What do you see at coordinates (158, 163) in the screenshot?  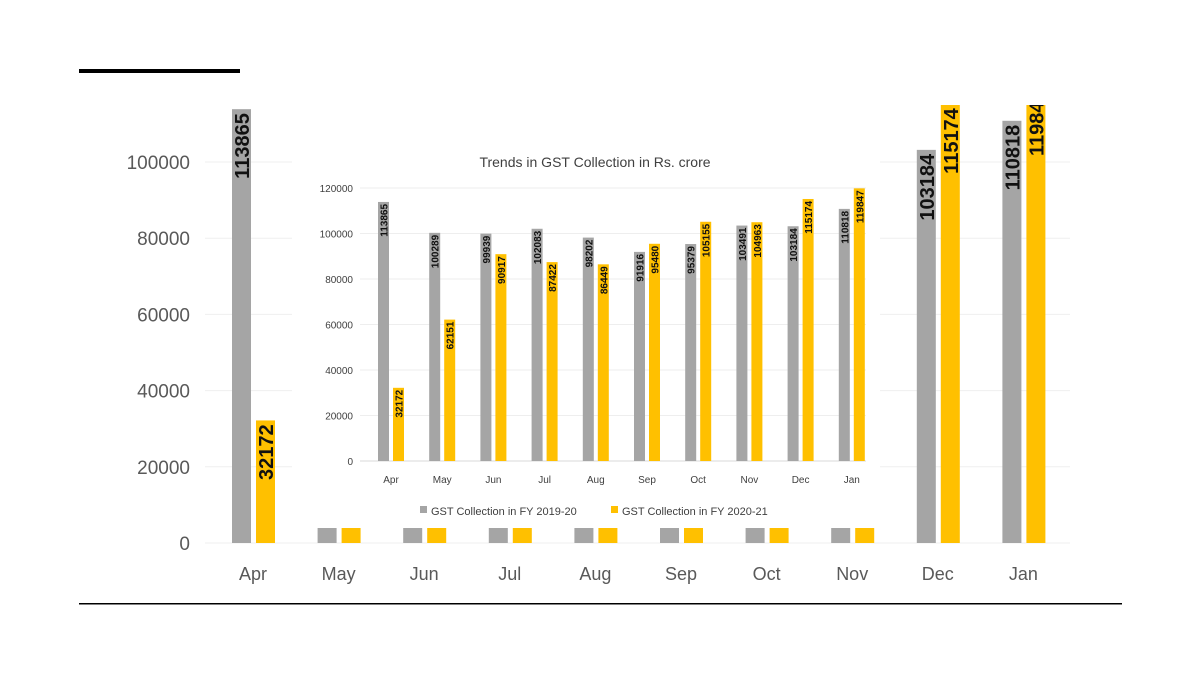 I see `bg-y-tick-label: 100000` at bounding box center [158, 163].